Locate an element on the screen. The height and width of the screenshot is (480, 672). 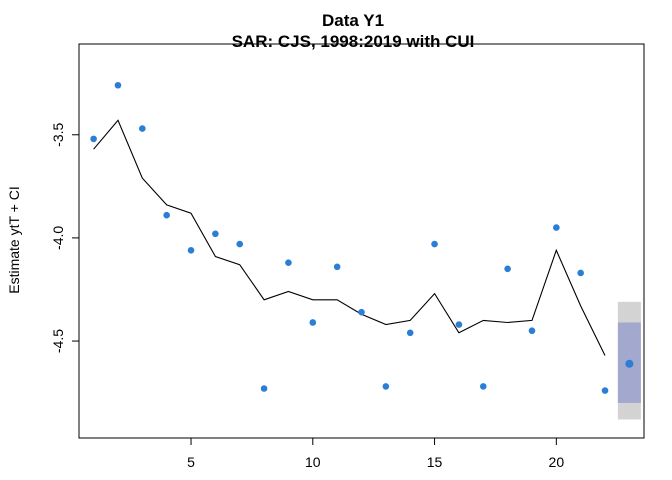
y-axis-ticks: -3.5 -4.0 -4.5 is located at coordinates (64, 237).